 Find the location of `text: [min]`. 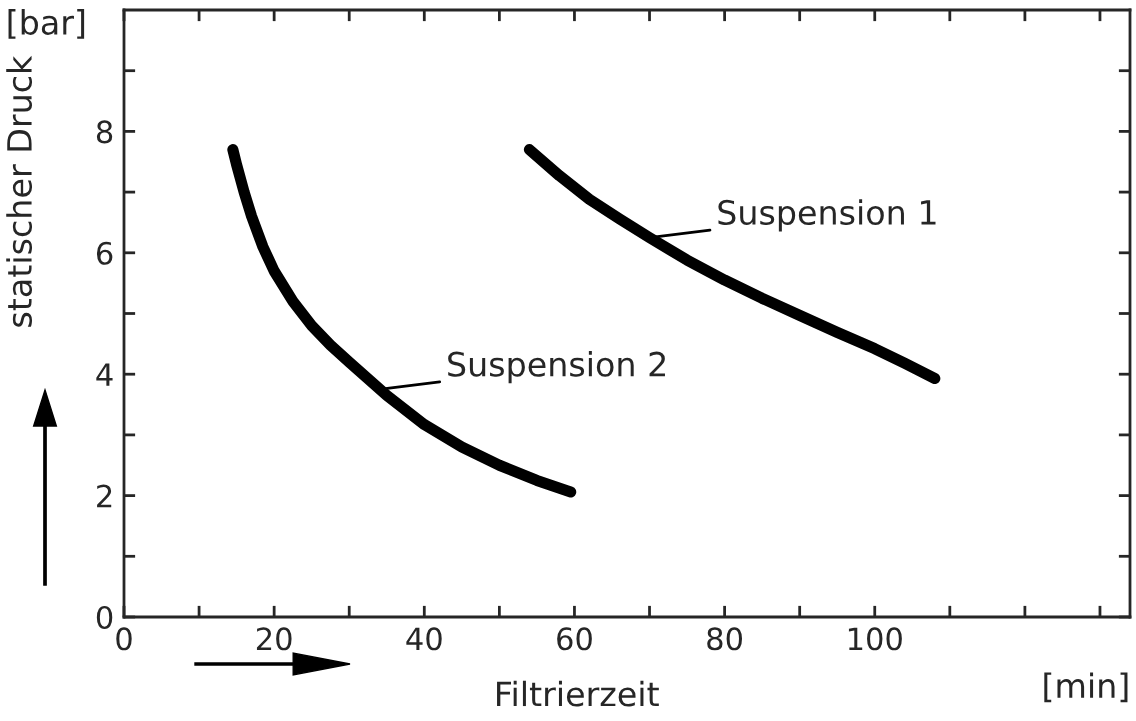

text: [min] is located at coordinates (1086, 687).